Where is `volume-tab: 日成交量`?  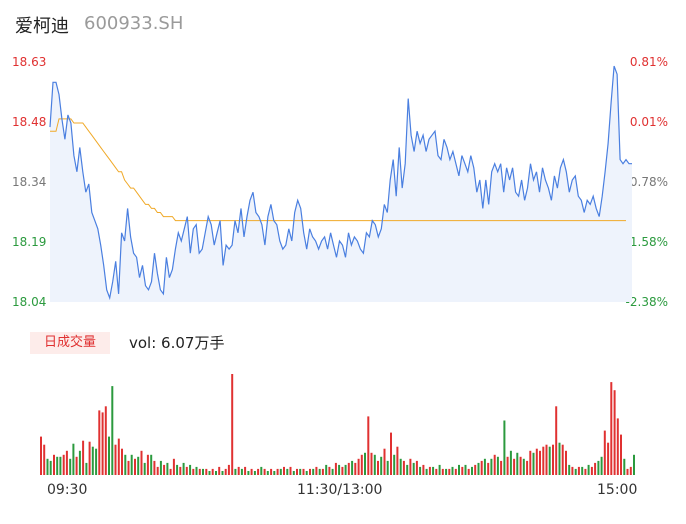
volume-tab: 日成交量 is located at coordinates (70, 343).